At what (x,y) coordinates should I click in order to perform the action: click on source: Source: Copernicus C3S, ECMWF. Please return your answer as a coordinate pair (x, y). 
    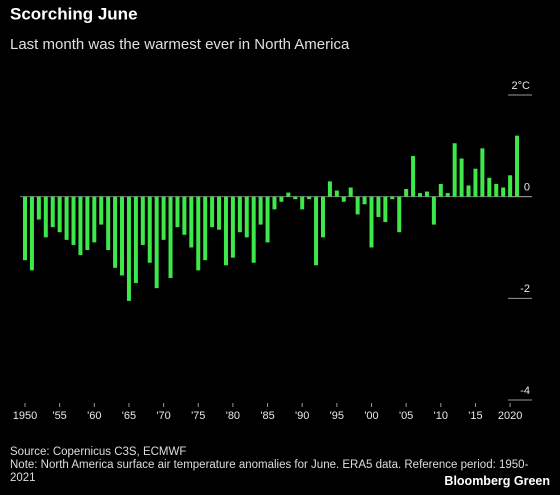
    Looking at the image, I should click on (98, 452).